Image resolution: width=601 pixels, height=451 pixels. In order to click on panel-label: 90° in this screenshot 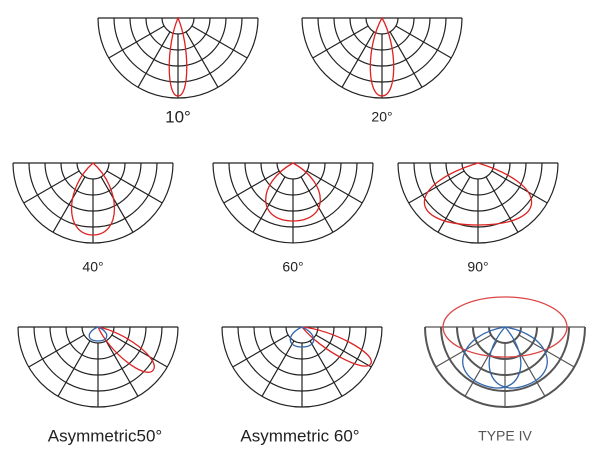, I will do `click(477, 267)`.